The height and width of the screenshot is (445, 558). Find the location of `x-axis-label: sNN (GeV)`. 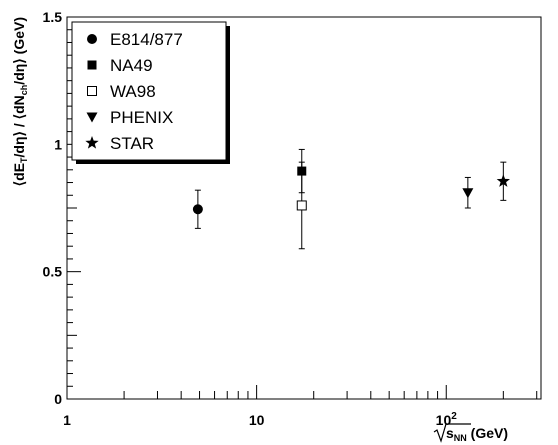

x-axis-label: sNN (GeV) is located at coordinates (470, 433).